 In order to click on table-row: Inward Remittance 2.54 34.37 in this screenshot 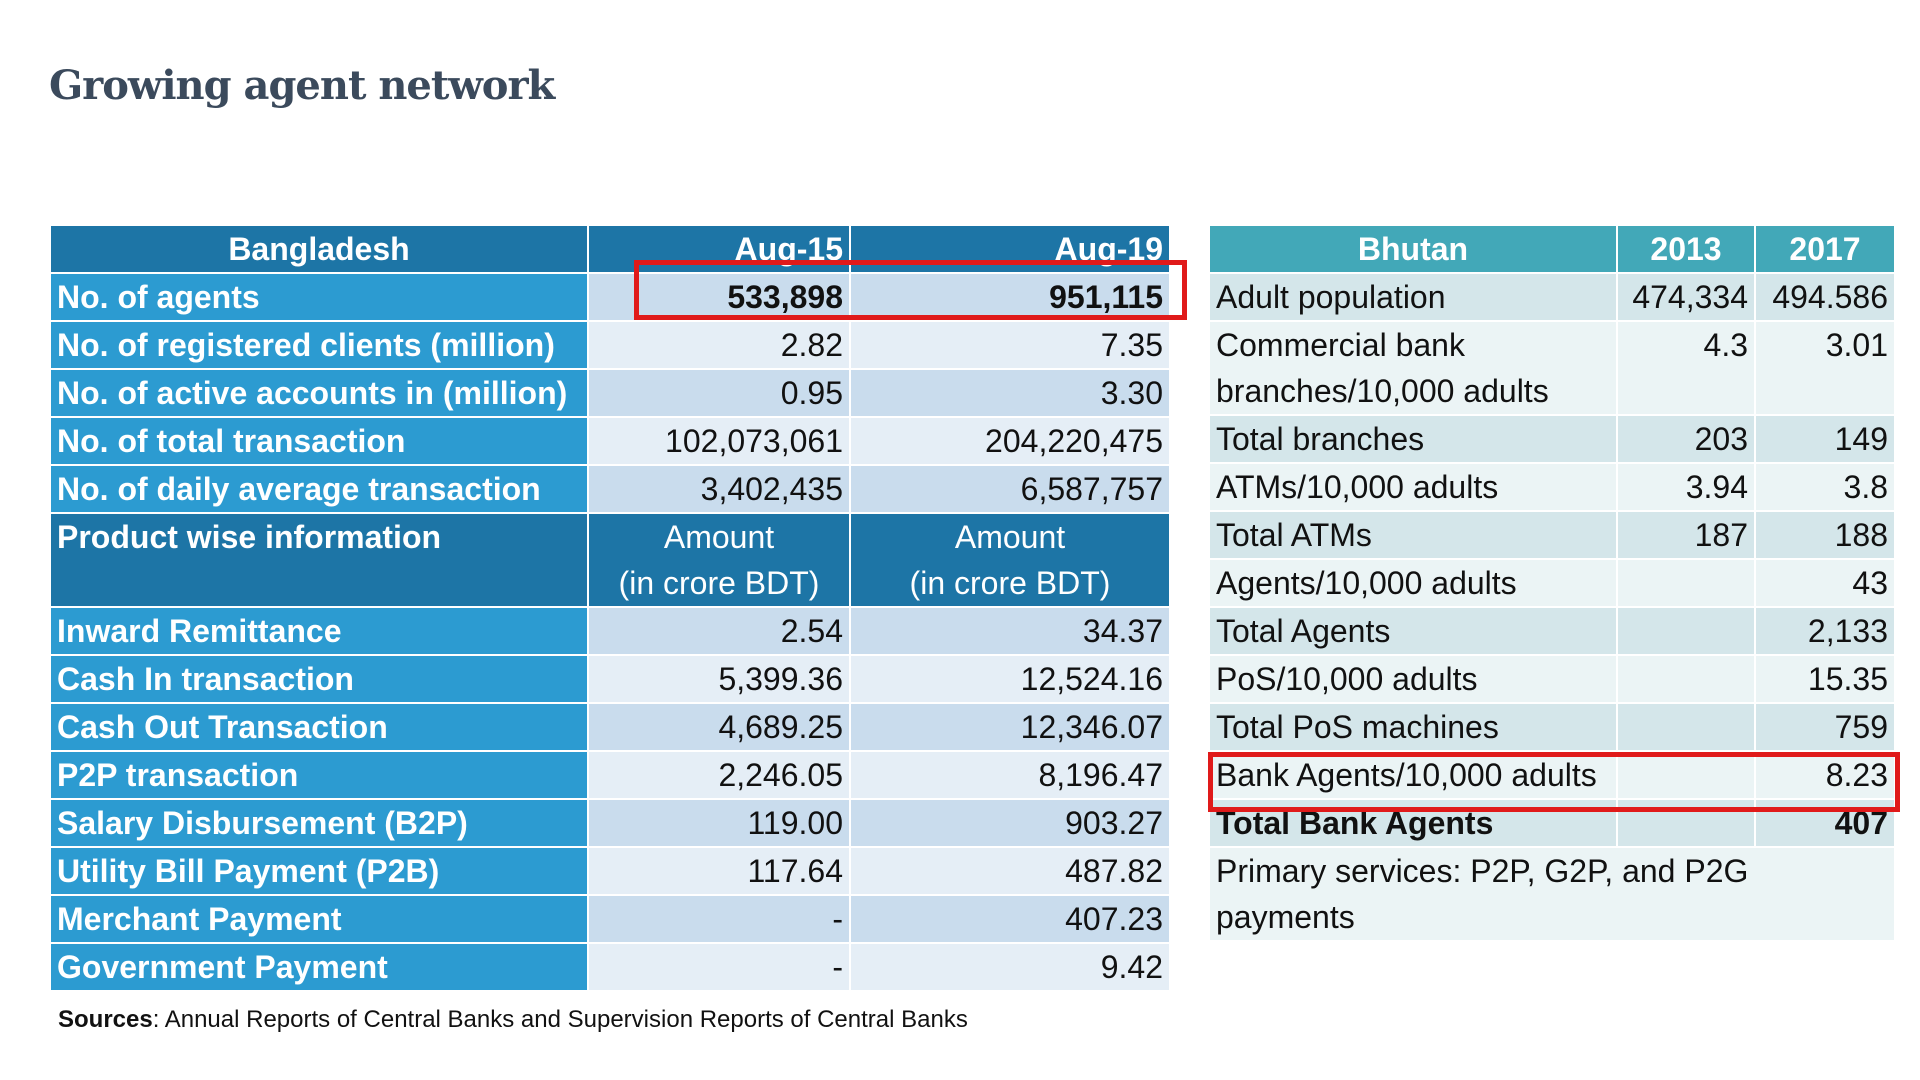, I will do `click(610, 631)`.